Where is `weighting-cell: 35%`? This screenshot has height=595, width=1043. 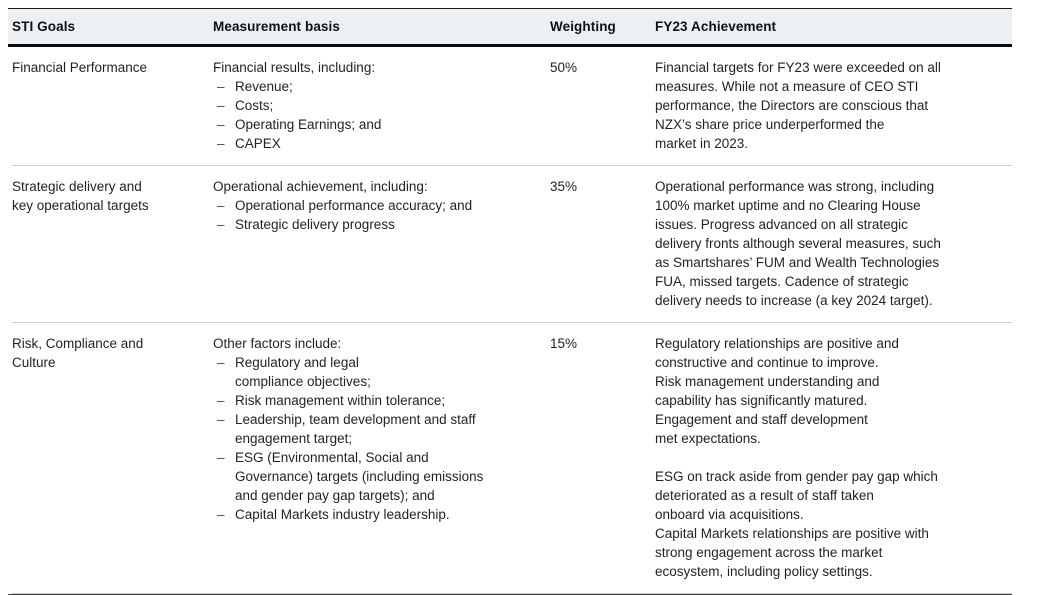
weighting-cell: 35% is located at coordinates (564, 186).